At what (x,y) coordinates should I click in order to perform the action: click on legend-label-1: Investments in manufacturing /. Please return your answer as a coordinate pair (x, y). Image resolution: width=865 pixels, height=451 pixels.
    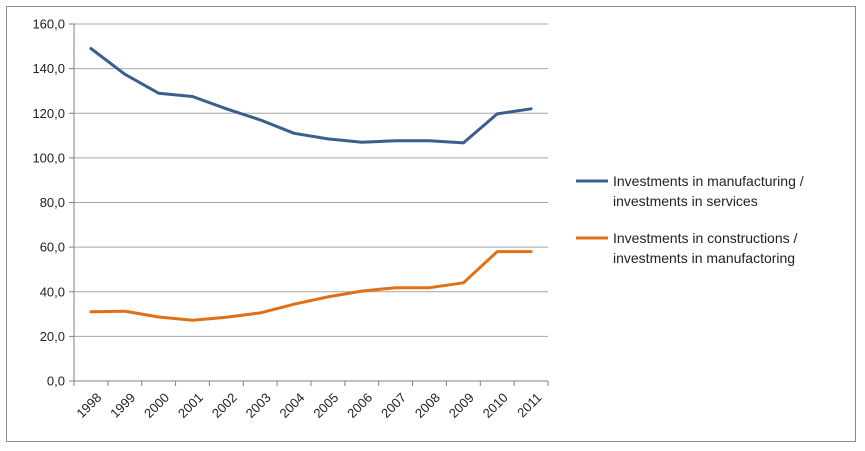
    Looking at the image, I should click on (708, 181).